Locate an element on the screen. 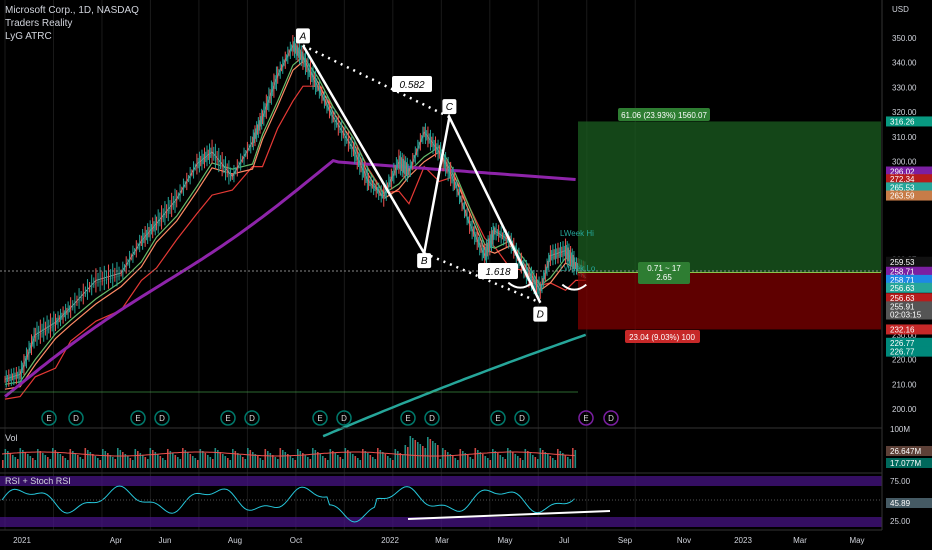 This screenshot has height=550, width=932. pattern-point-a: A is located at coordinates (302, 36).